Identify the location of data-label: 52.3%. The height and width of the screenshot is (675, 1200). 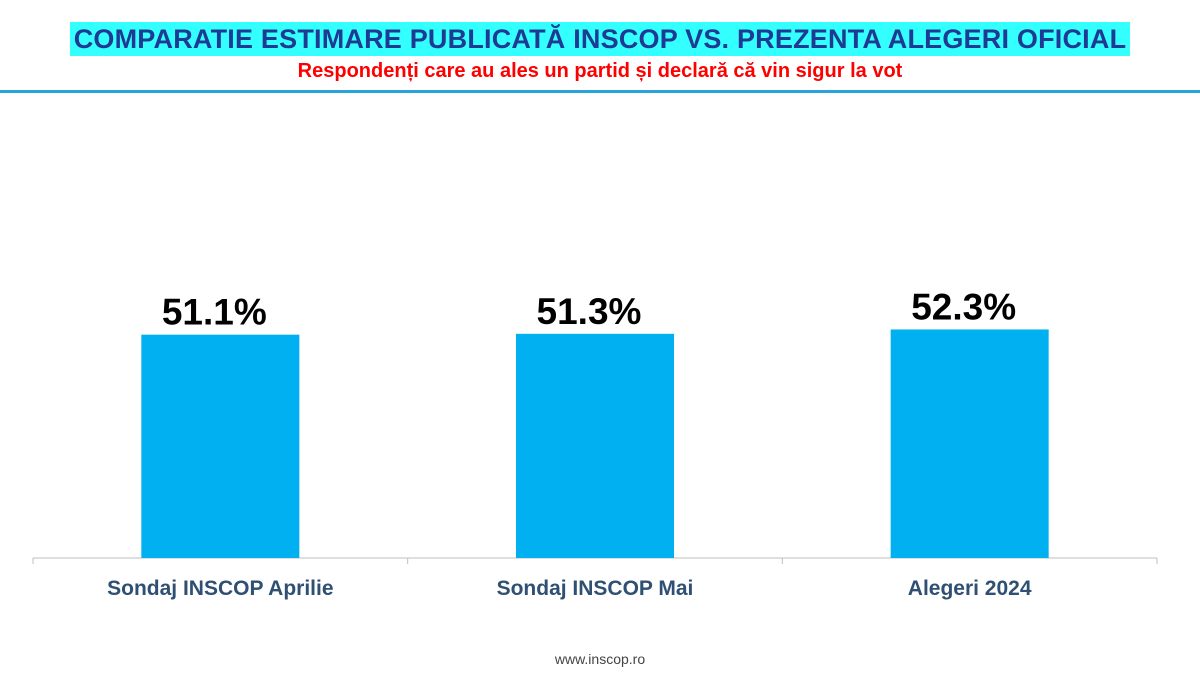
(963, 306).